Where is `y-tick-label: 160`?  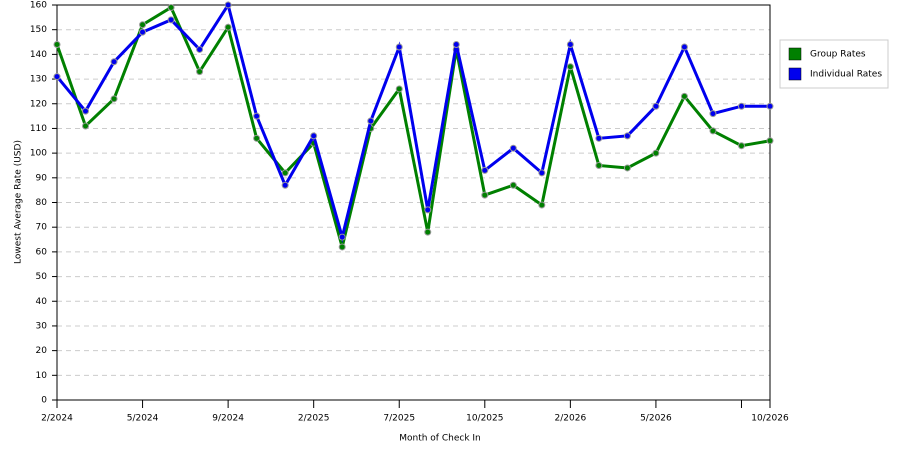 y-tick-label: 160 is located at coordinates (38, 6).